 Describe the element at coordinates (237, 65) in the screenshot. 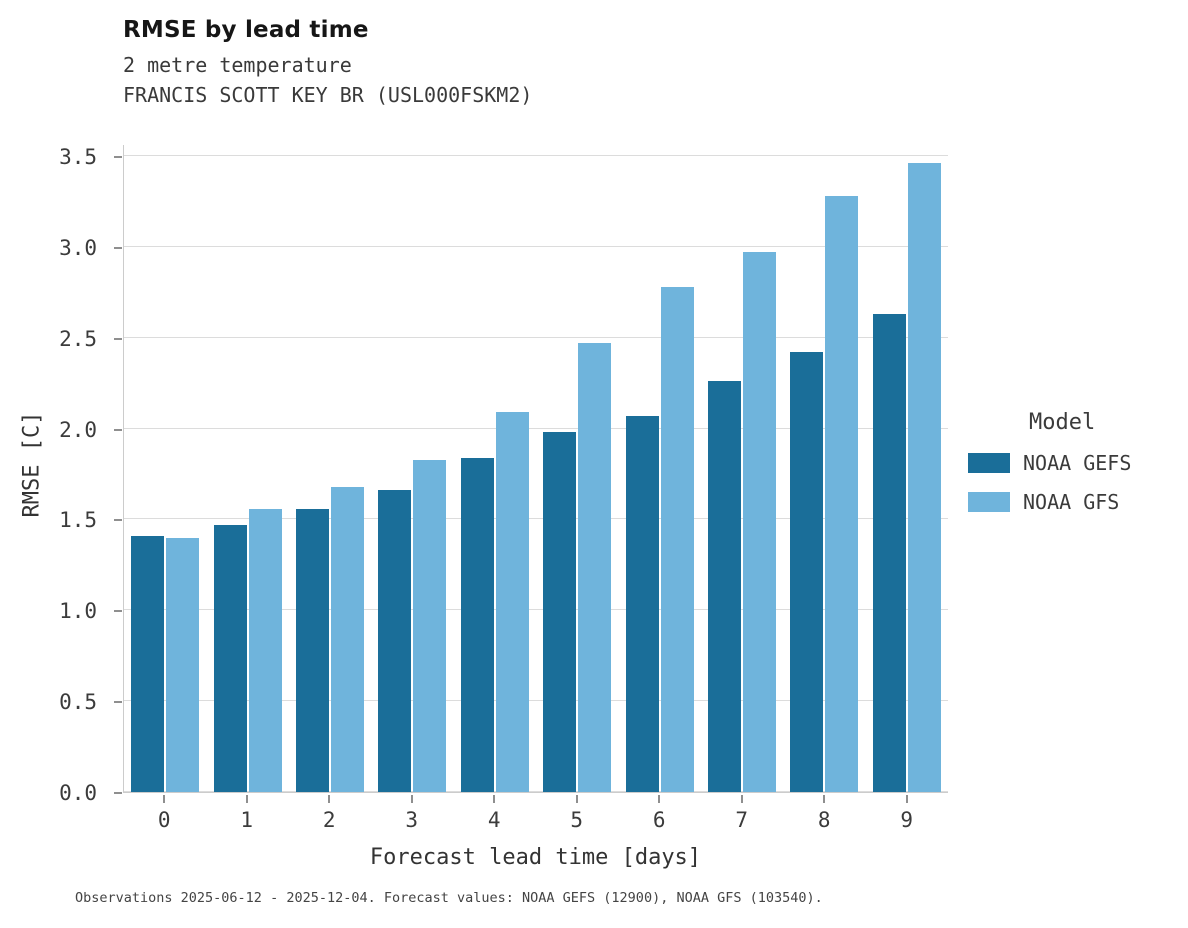

I see `chart-subtitle-variable: 2 metre temperature` at that location.